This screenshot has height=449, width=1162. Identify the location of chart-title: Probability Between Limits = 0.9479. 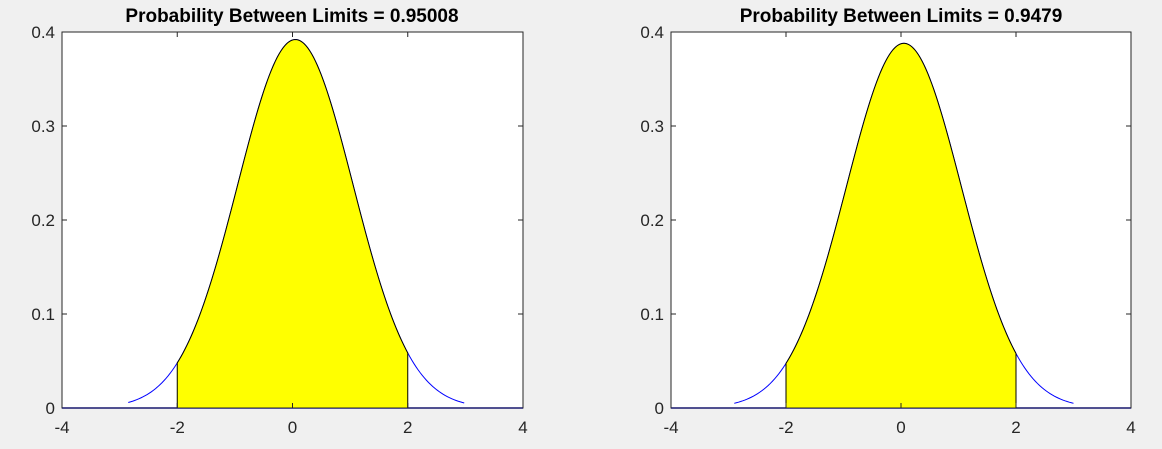
(901, 16).